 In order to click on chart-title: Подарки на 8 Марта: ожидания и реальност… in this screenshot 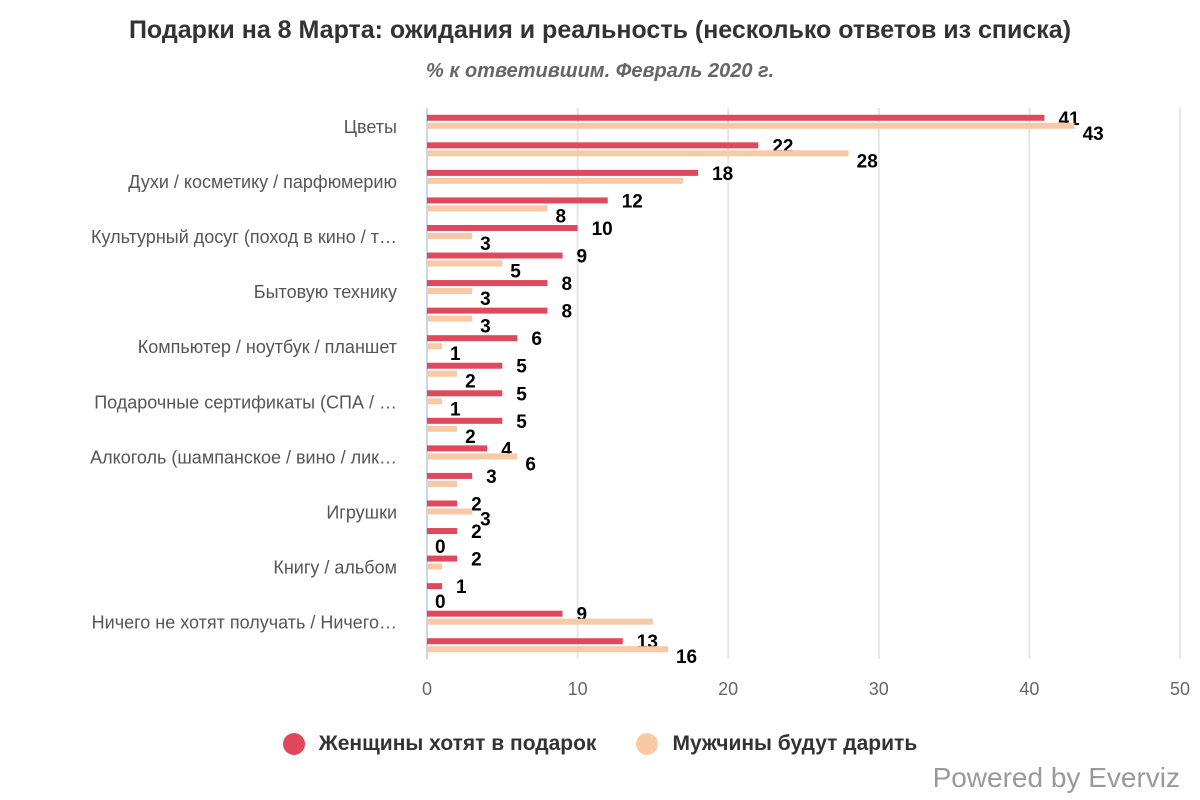, I will do `click(600, 30)`.